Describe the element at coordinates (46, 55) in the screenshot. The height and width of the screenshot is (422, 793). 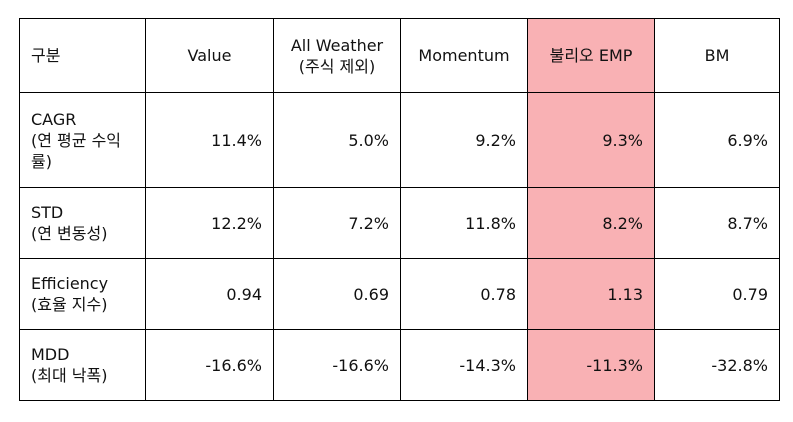
I see `header-category-text: 구분` at that location.